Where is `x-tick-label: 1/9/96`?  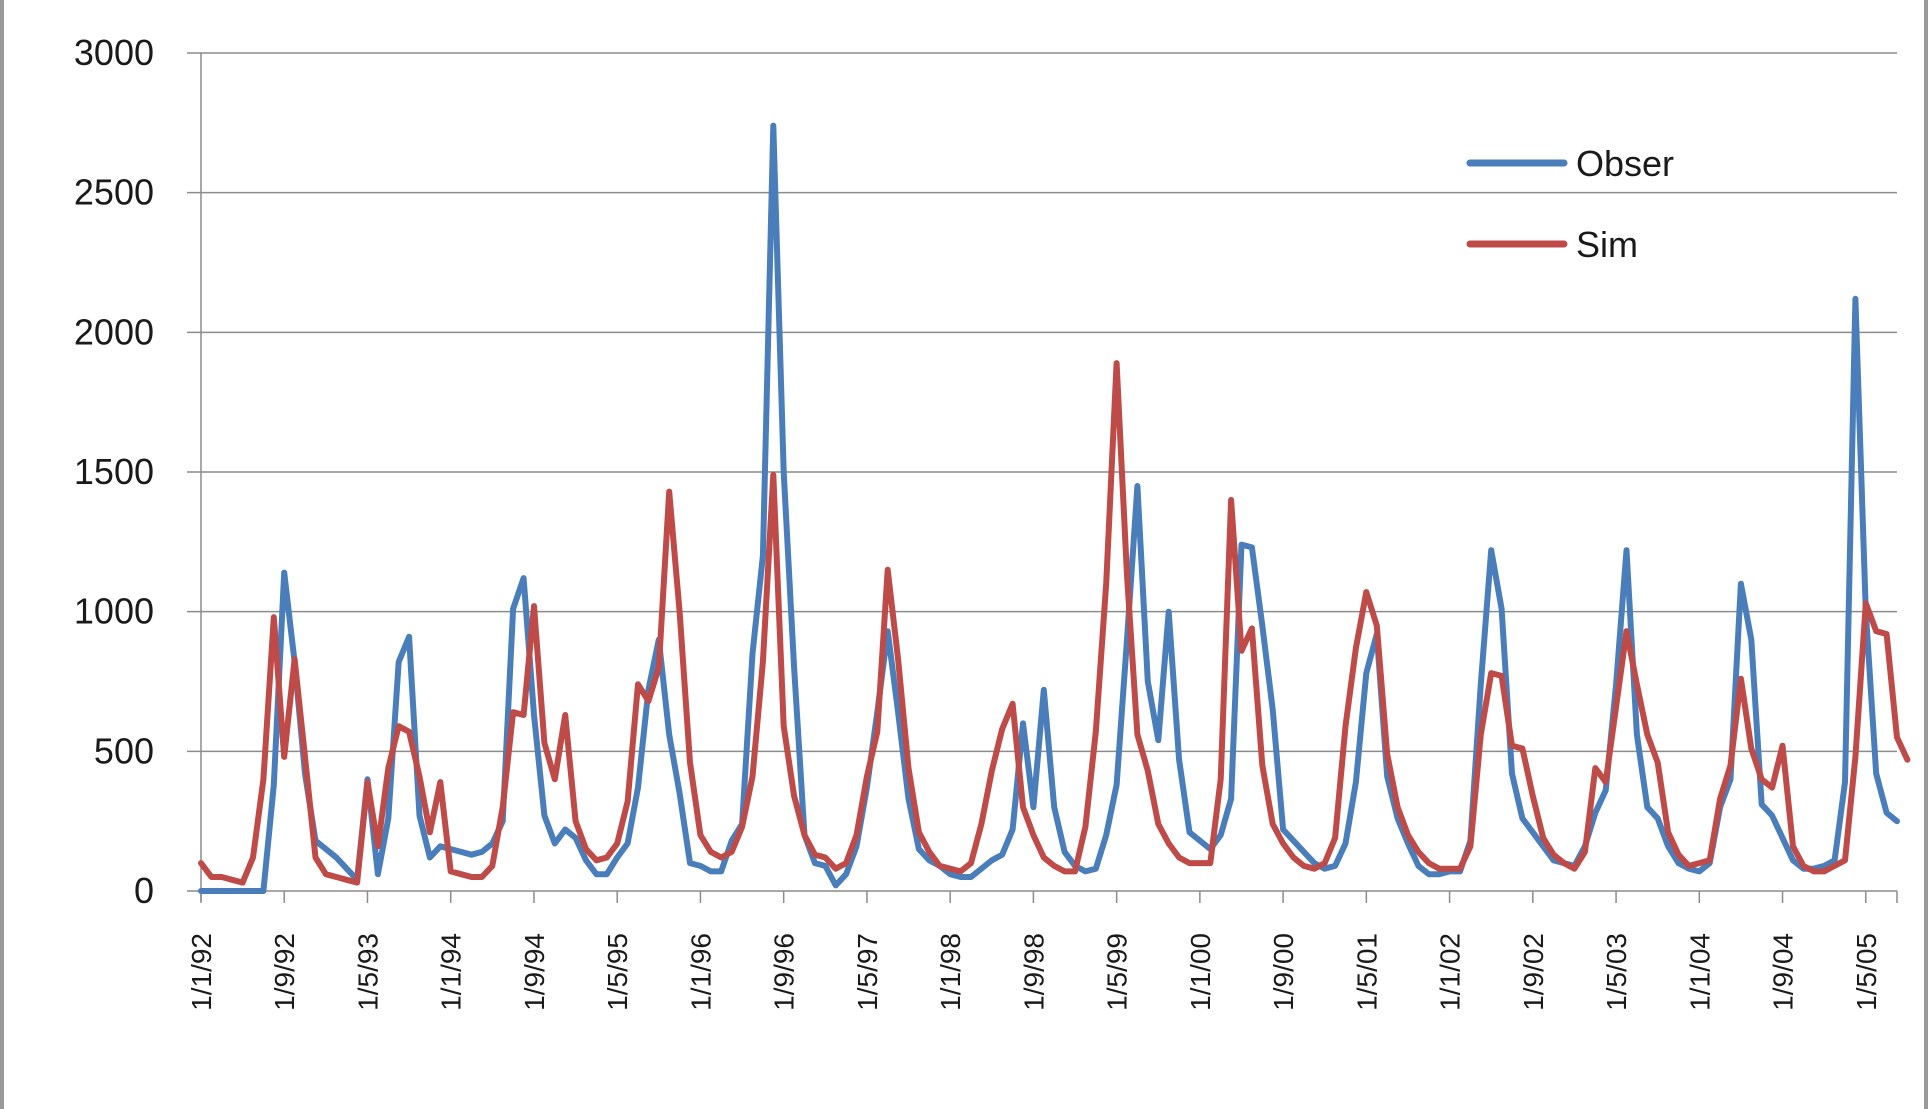 x-tick-label: 1/9/96 is located at coordinates (784, 972).